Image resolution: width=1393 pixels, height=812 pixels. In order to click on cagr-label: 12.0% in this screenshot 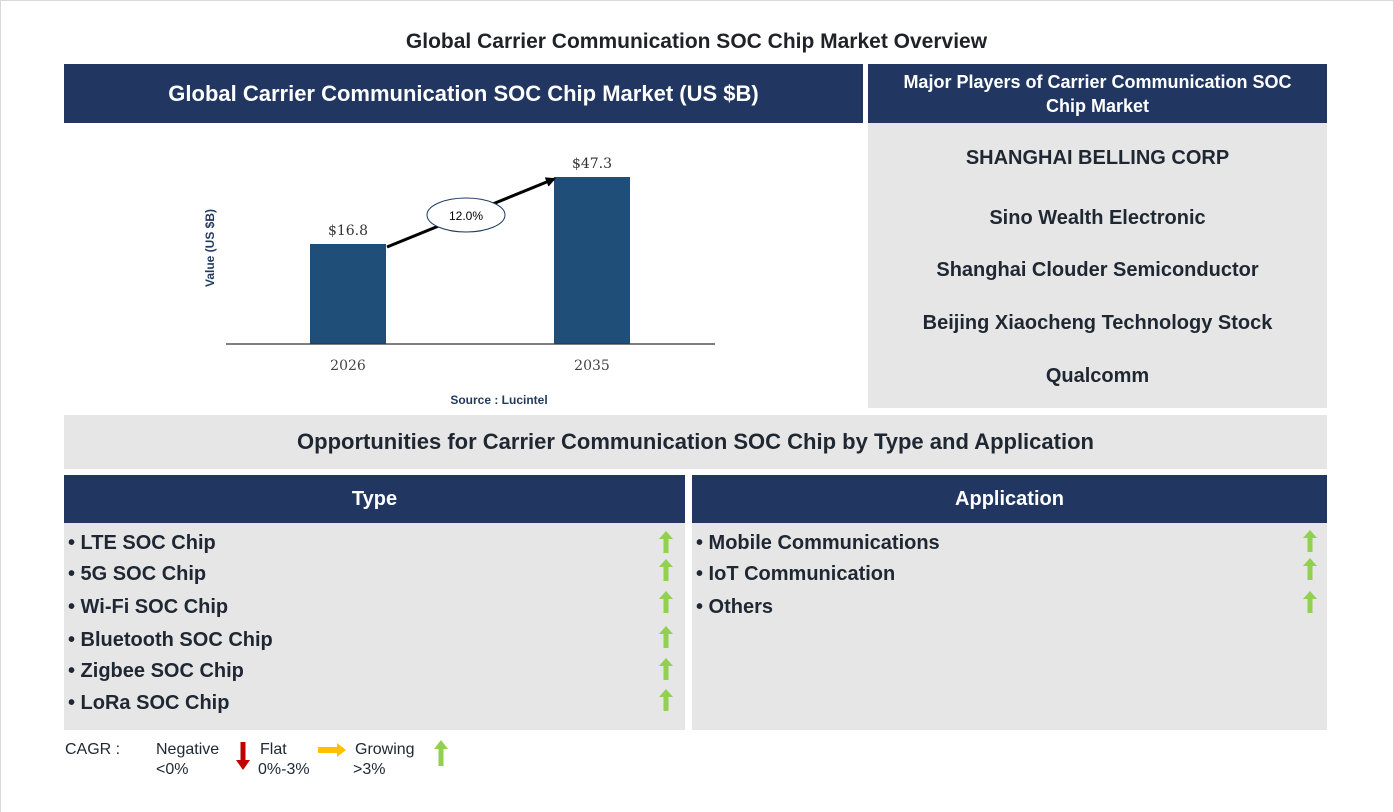, I will do `click(466, 216)`.